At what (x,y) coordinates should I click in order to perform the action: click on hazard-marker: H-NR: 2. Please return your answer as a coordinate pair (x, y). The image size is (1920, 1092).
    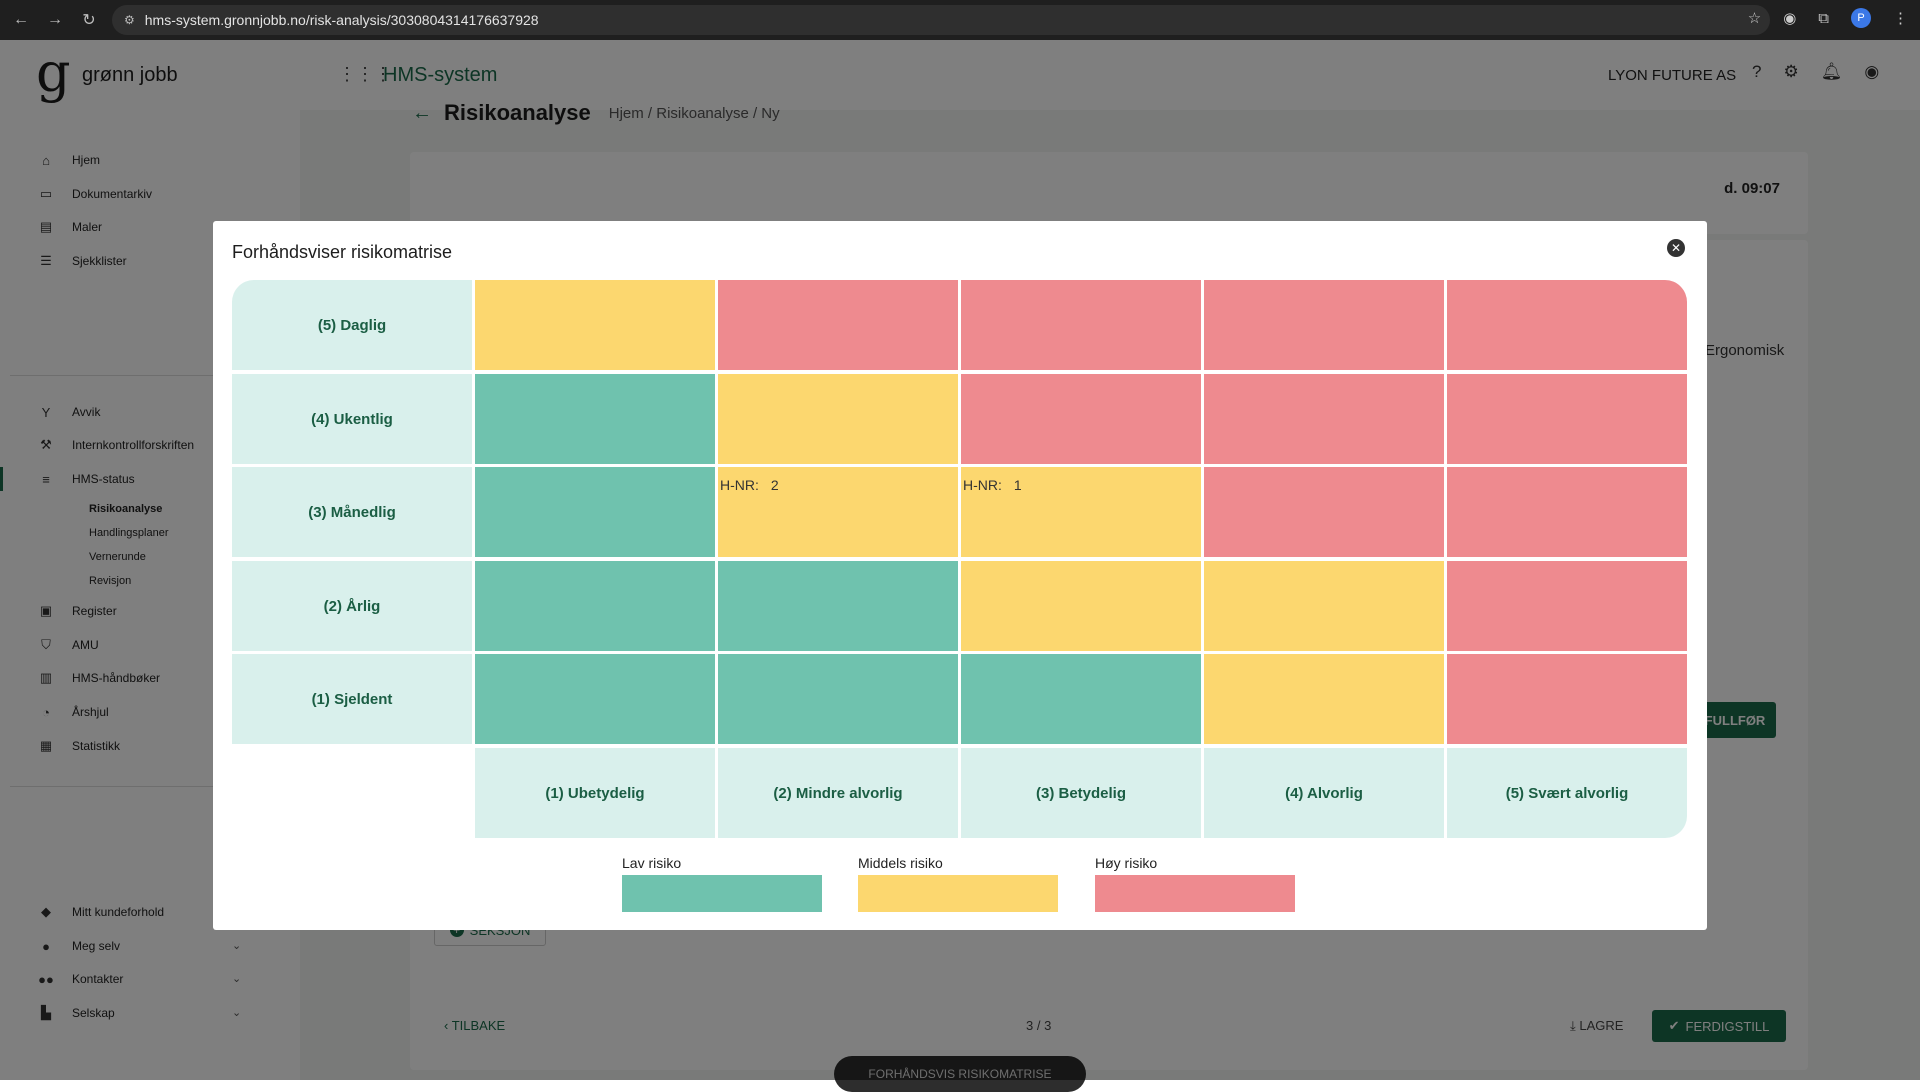
    Looking at the image, I should click on (749, 485).